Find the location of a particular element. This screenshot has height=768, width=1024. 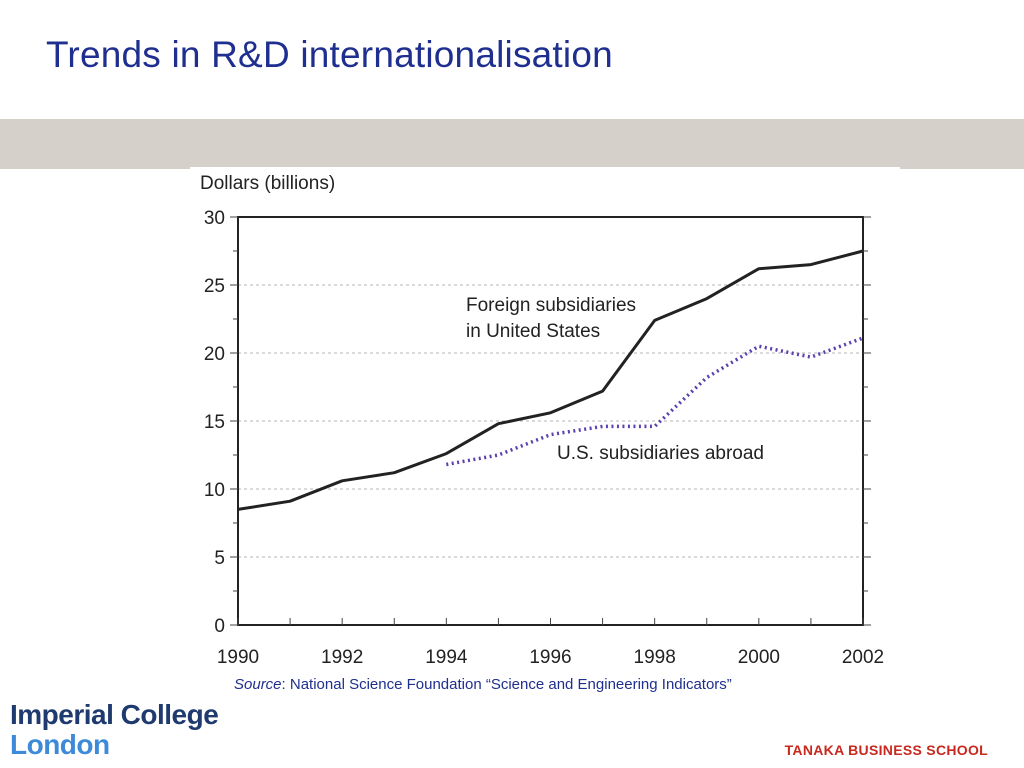

source-label: Source is located at coordinates (258, 684).